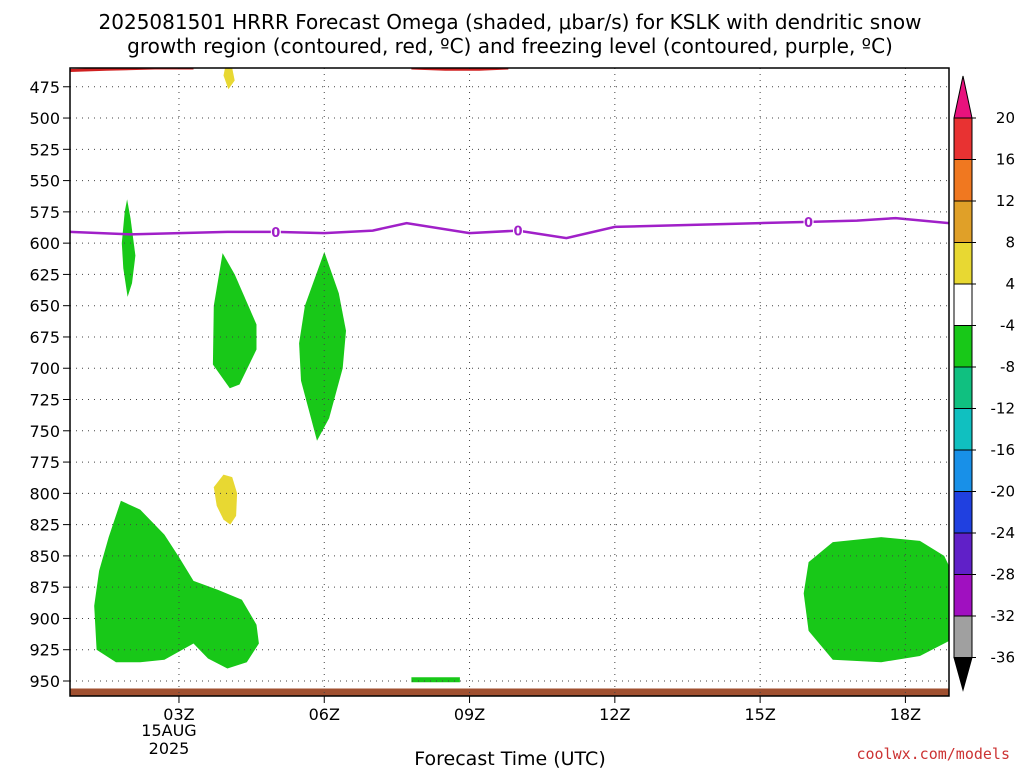 The height and width of the screenshot is (768, 1024). Describe the element at coordinates (44, 212) in the screenshot. I see `y-tick-label-575: 575` at that location.